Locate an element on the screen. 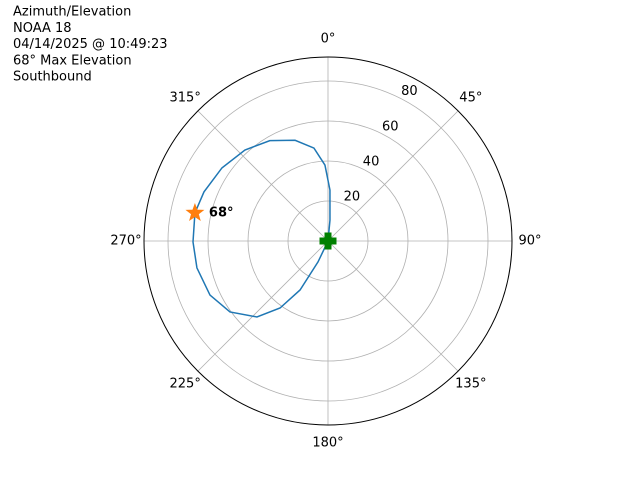 This screenshot has width=640, height=484. max-label: 68° is located at coordinates (221, 212).